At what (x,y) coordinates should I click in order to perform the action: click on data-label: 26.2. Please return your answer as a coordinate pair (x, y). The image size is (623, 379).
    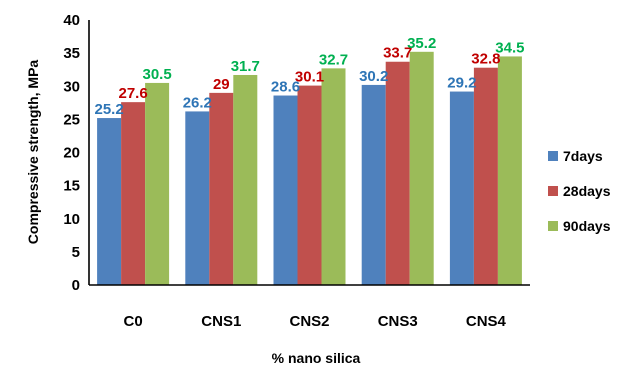
    Looking at the image, I should click on (197, 102).